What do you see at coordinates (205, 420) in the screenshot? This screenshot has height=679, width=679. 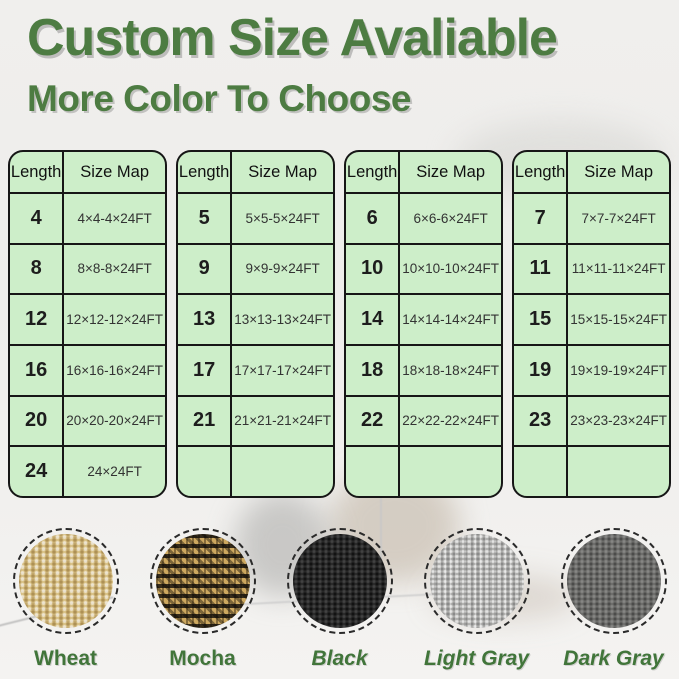 I see `length-cell: 21` at bounding box center [205, 420].